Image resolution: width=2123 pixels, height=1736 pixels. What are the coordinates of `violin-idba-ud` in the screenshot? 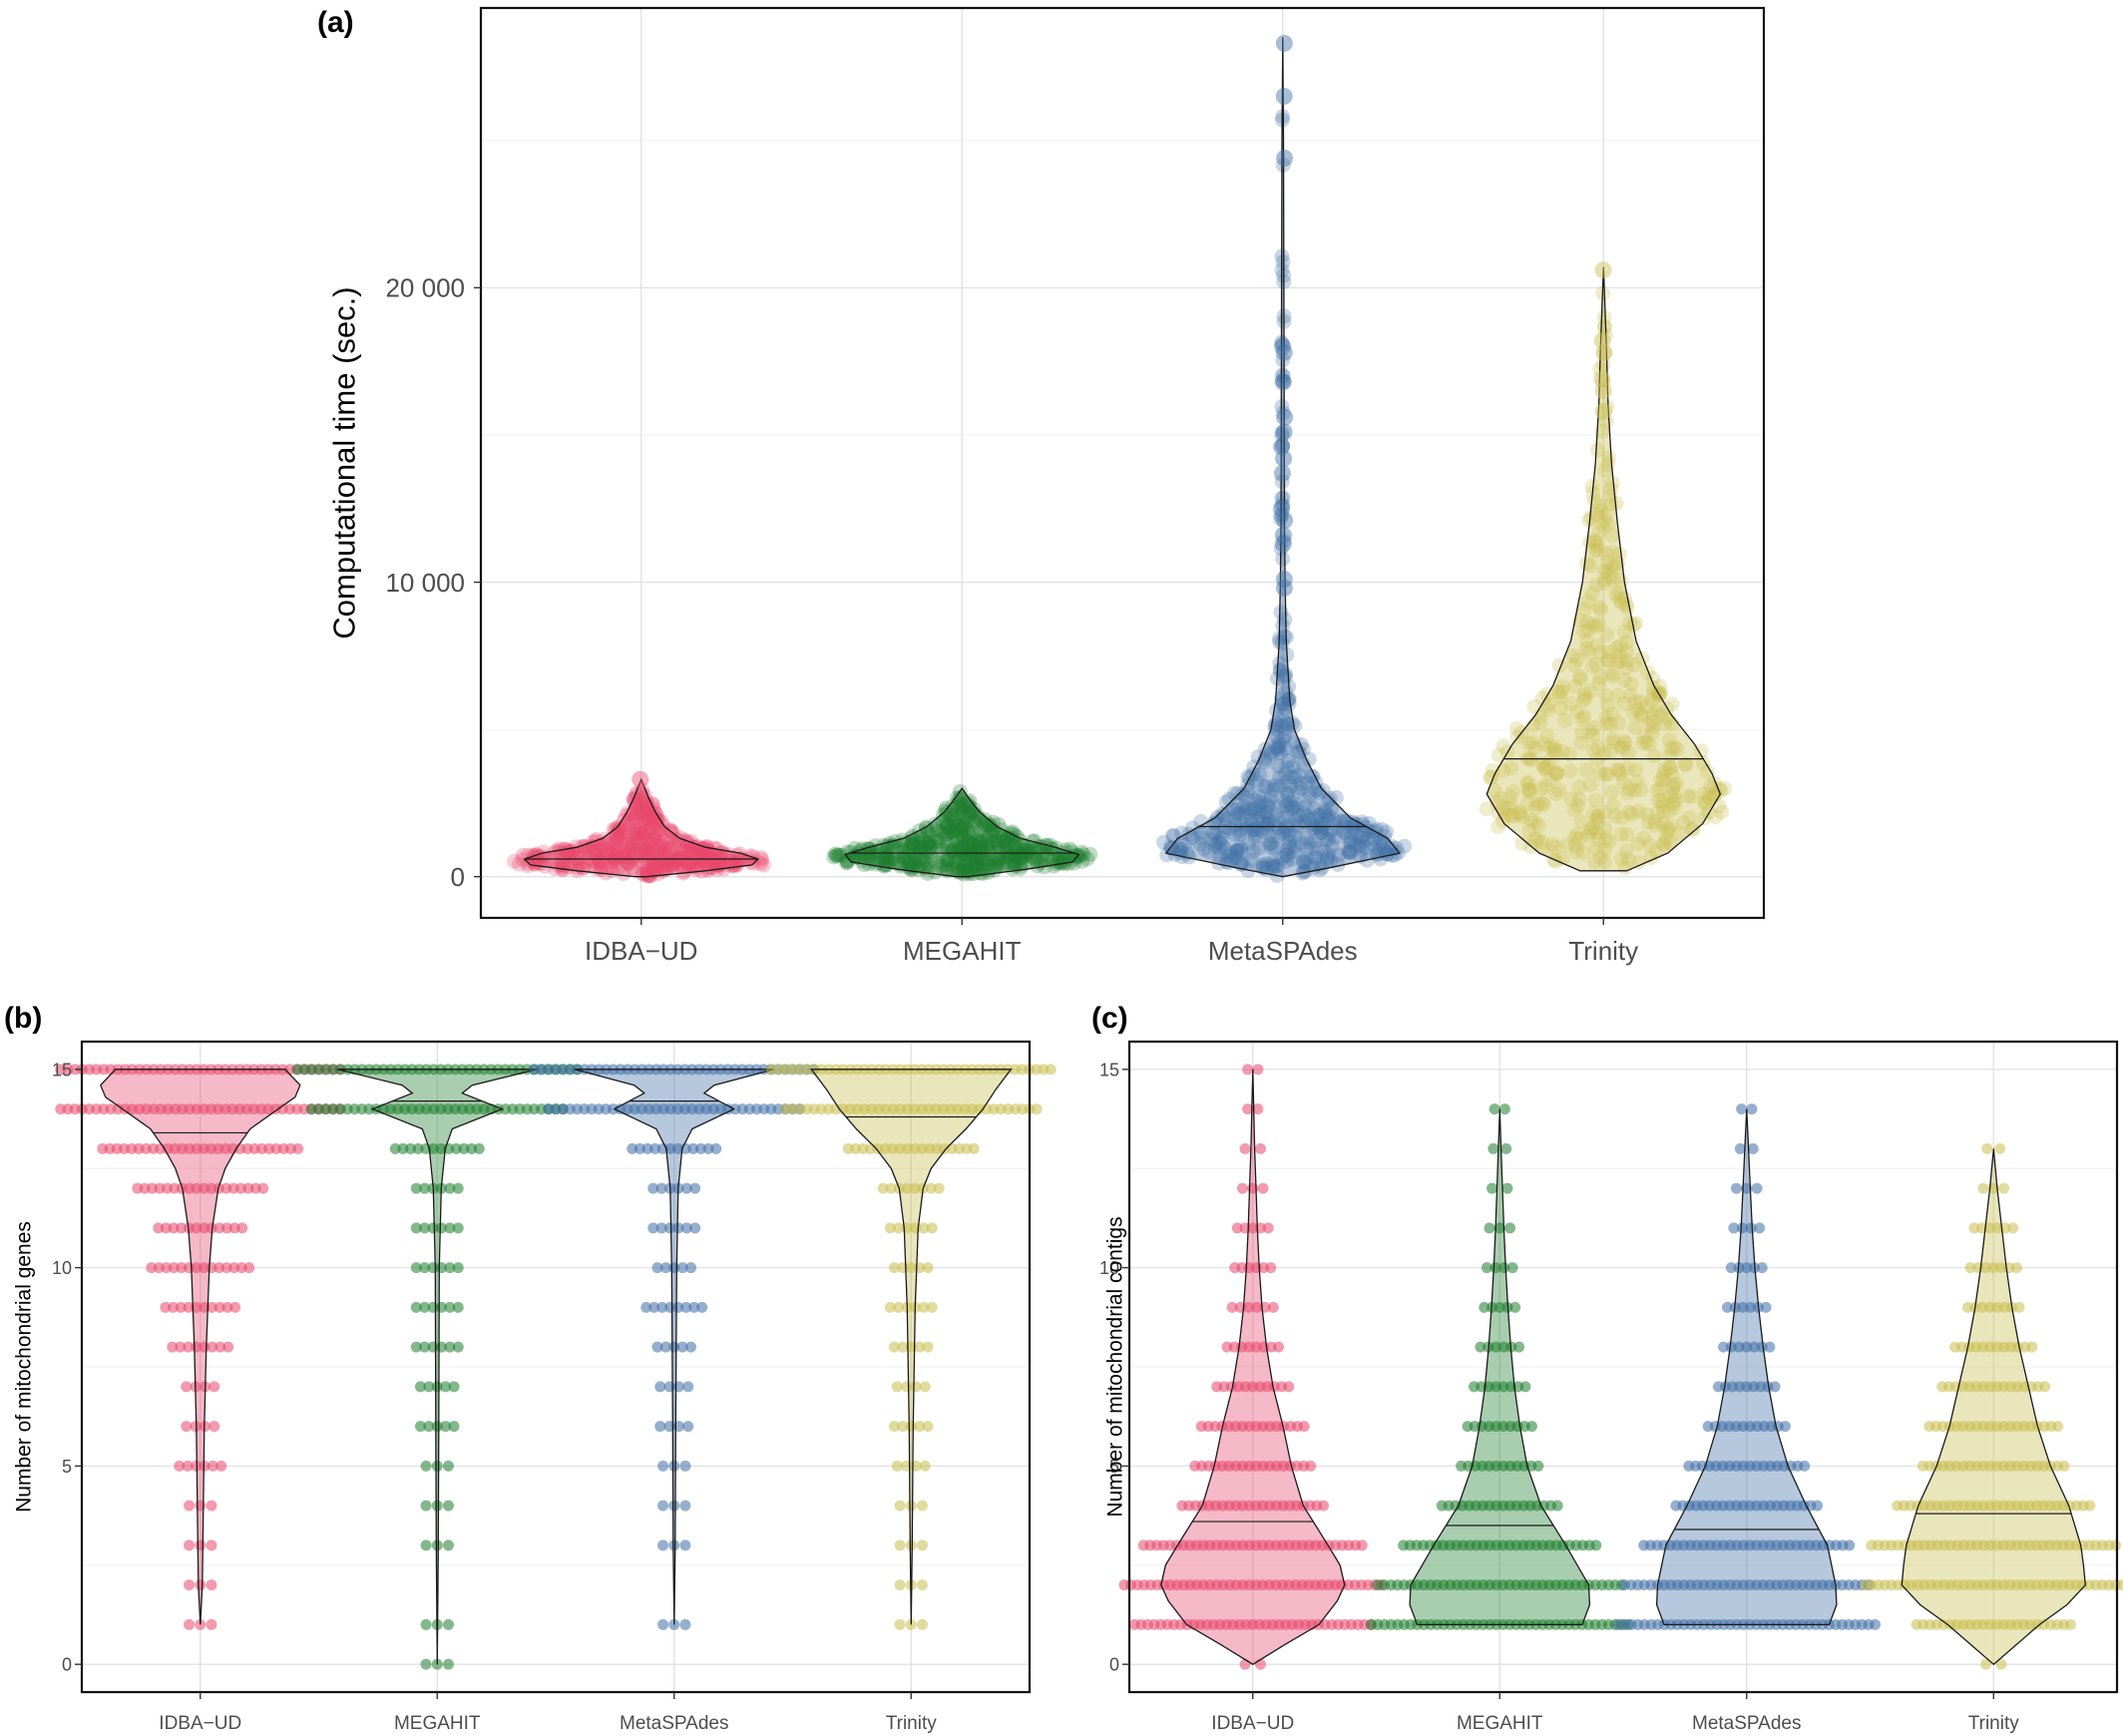 It's located at (639, 830).